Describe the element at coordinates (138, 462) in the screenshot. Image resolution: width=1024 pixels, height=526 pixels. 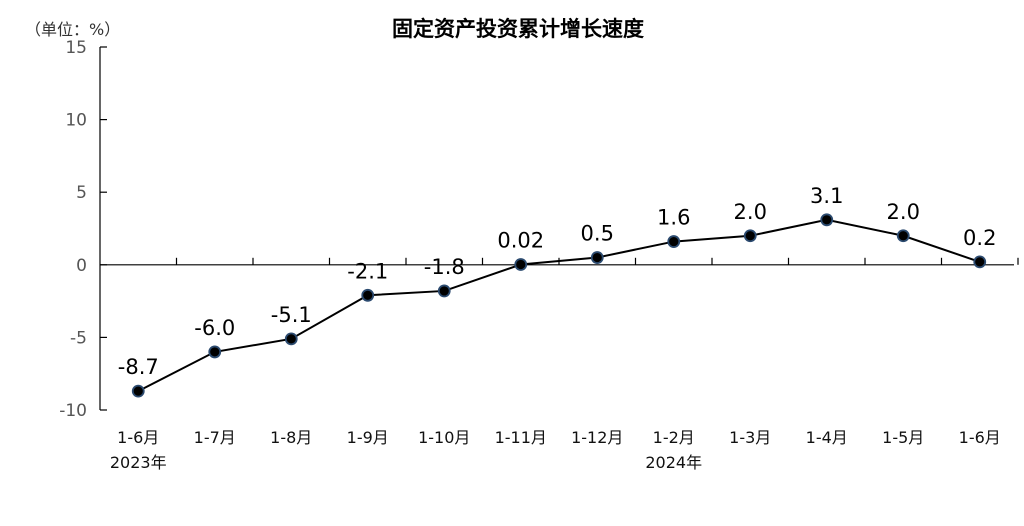
I see `year-label: 2023年` at that location.